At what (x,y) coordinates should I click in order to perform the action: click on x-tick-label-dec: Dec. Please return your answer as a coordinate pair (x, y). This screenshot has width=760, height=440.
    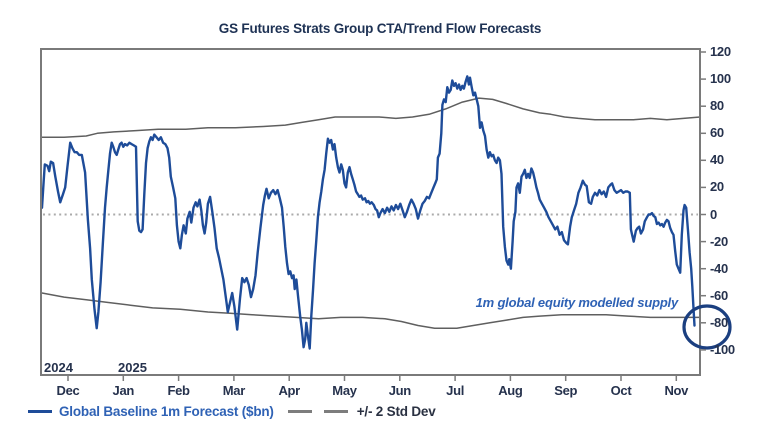
    Looking at the image, I should click on (68, 390).